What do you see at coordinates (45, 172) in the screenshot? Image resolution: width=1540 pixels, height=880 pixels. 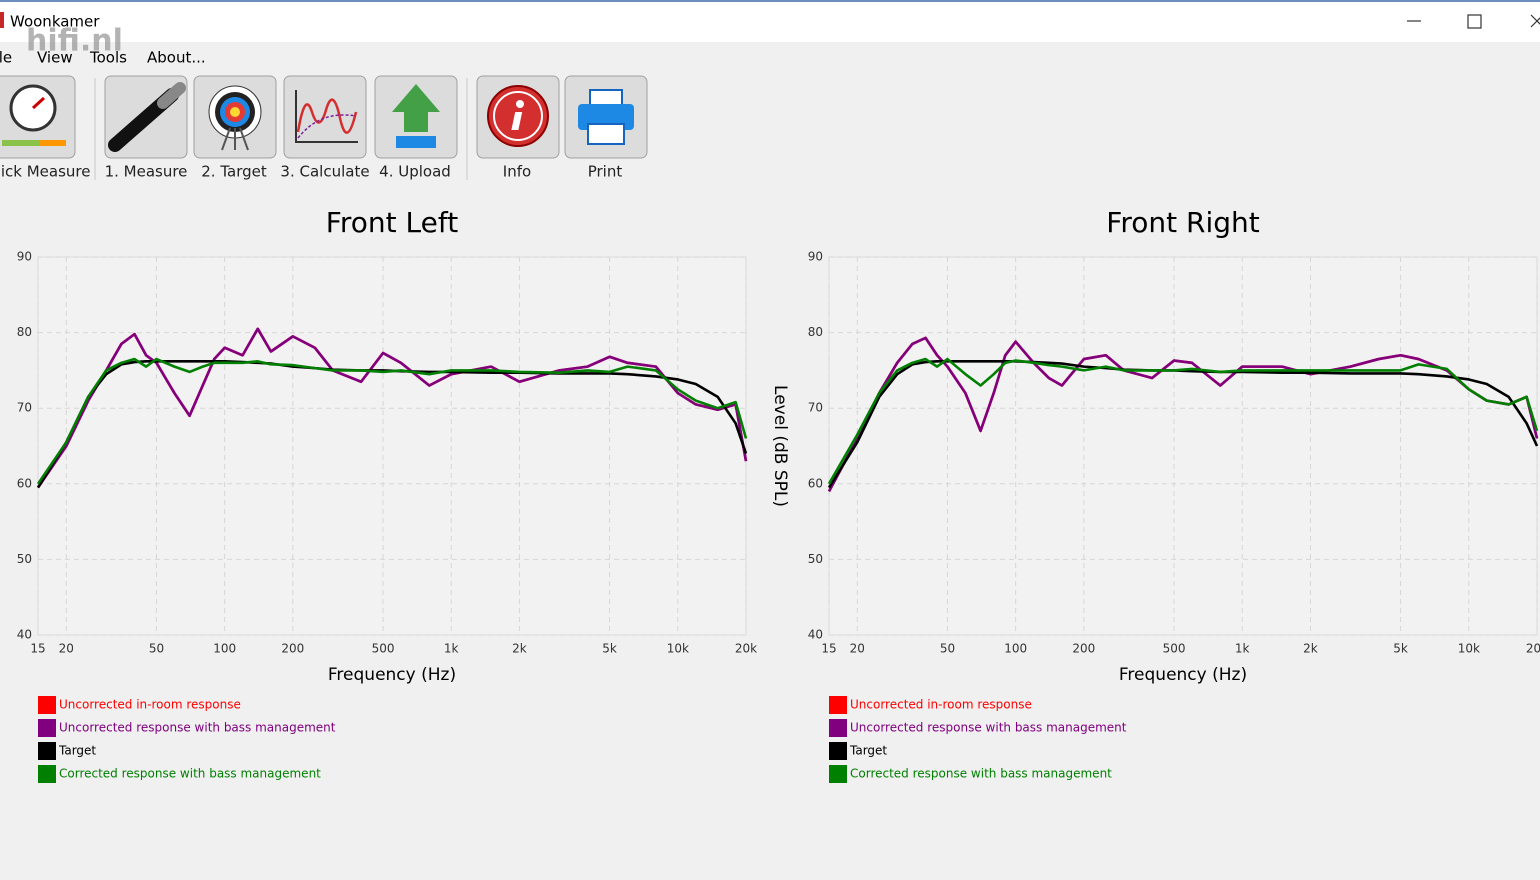 I see `button-label: Quick Measure` at bounding box center [45, 172].